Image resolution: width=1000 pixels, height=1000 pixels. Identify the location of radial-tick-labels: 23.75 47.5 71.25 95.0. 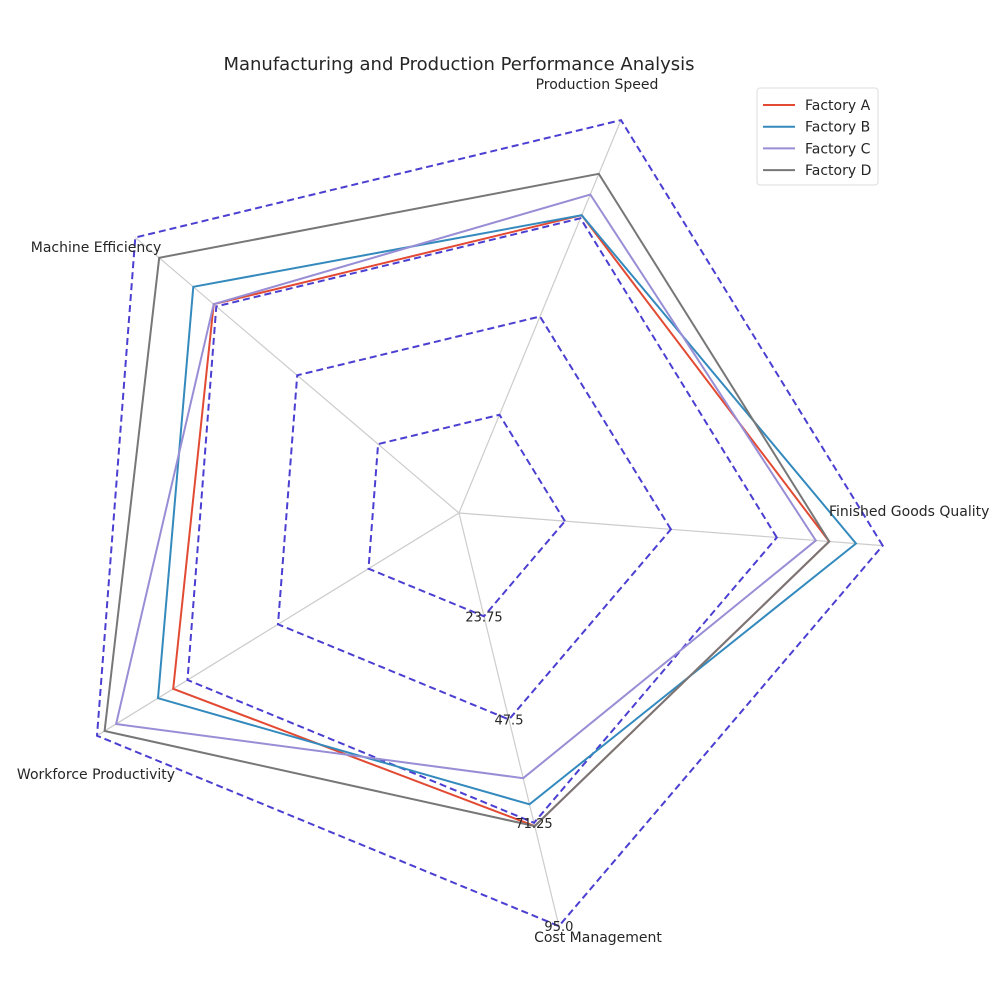
(519, 772).